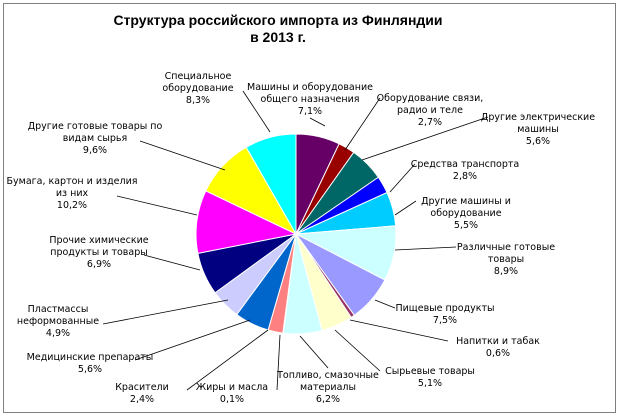  What do you see at coordinates (232, 399) in the screenshot?
I see `slice-value: 0,1%` at bounding box center [232, 399].